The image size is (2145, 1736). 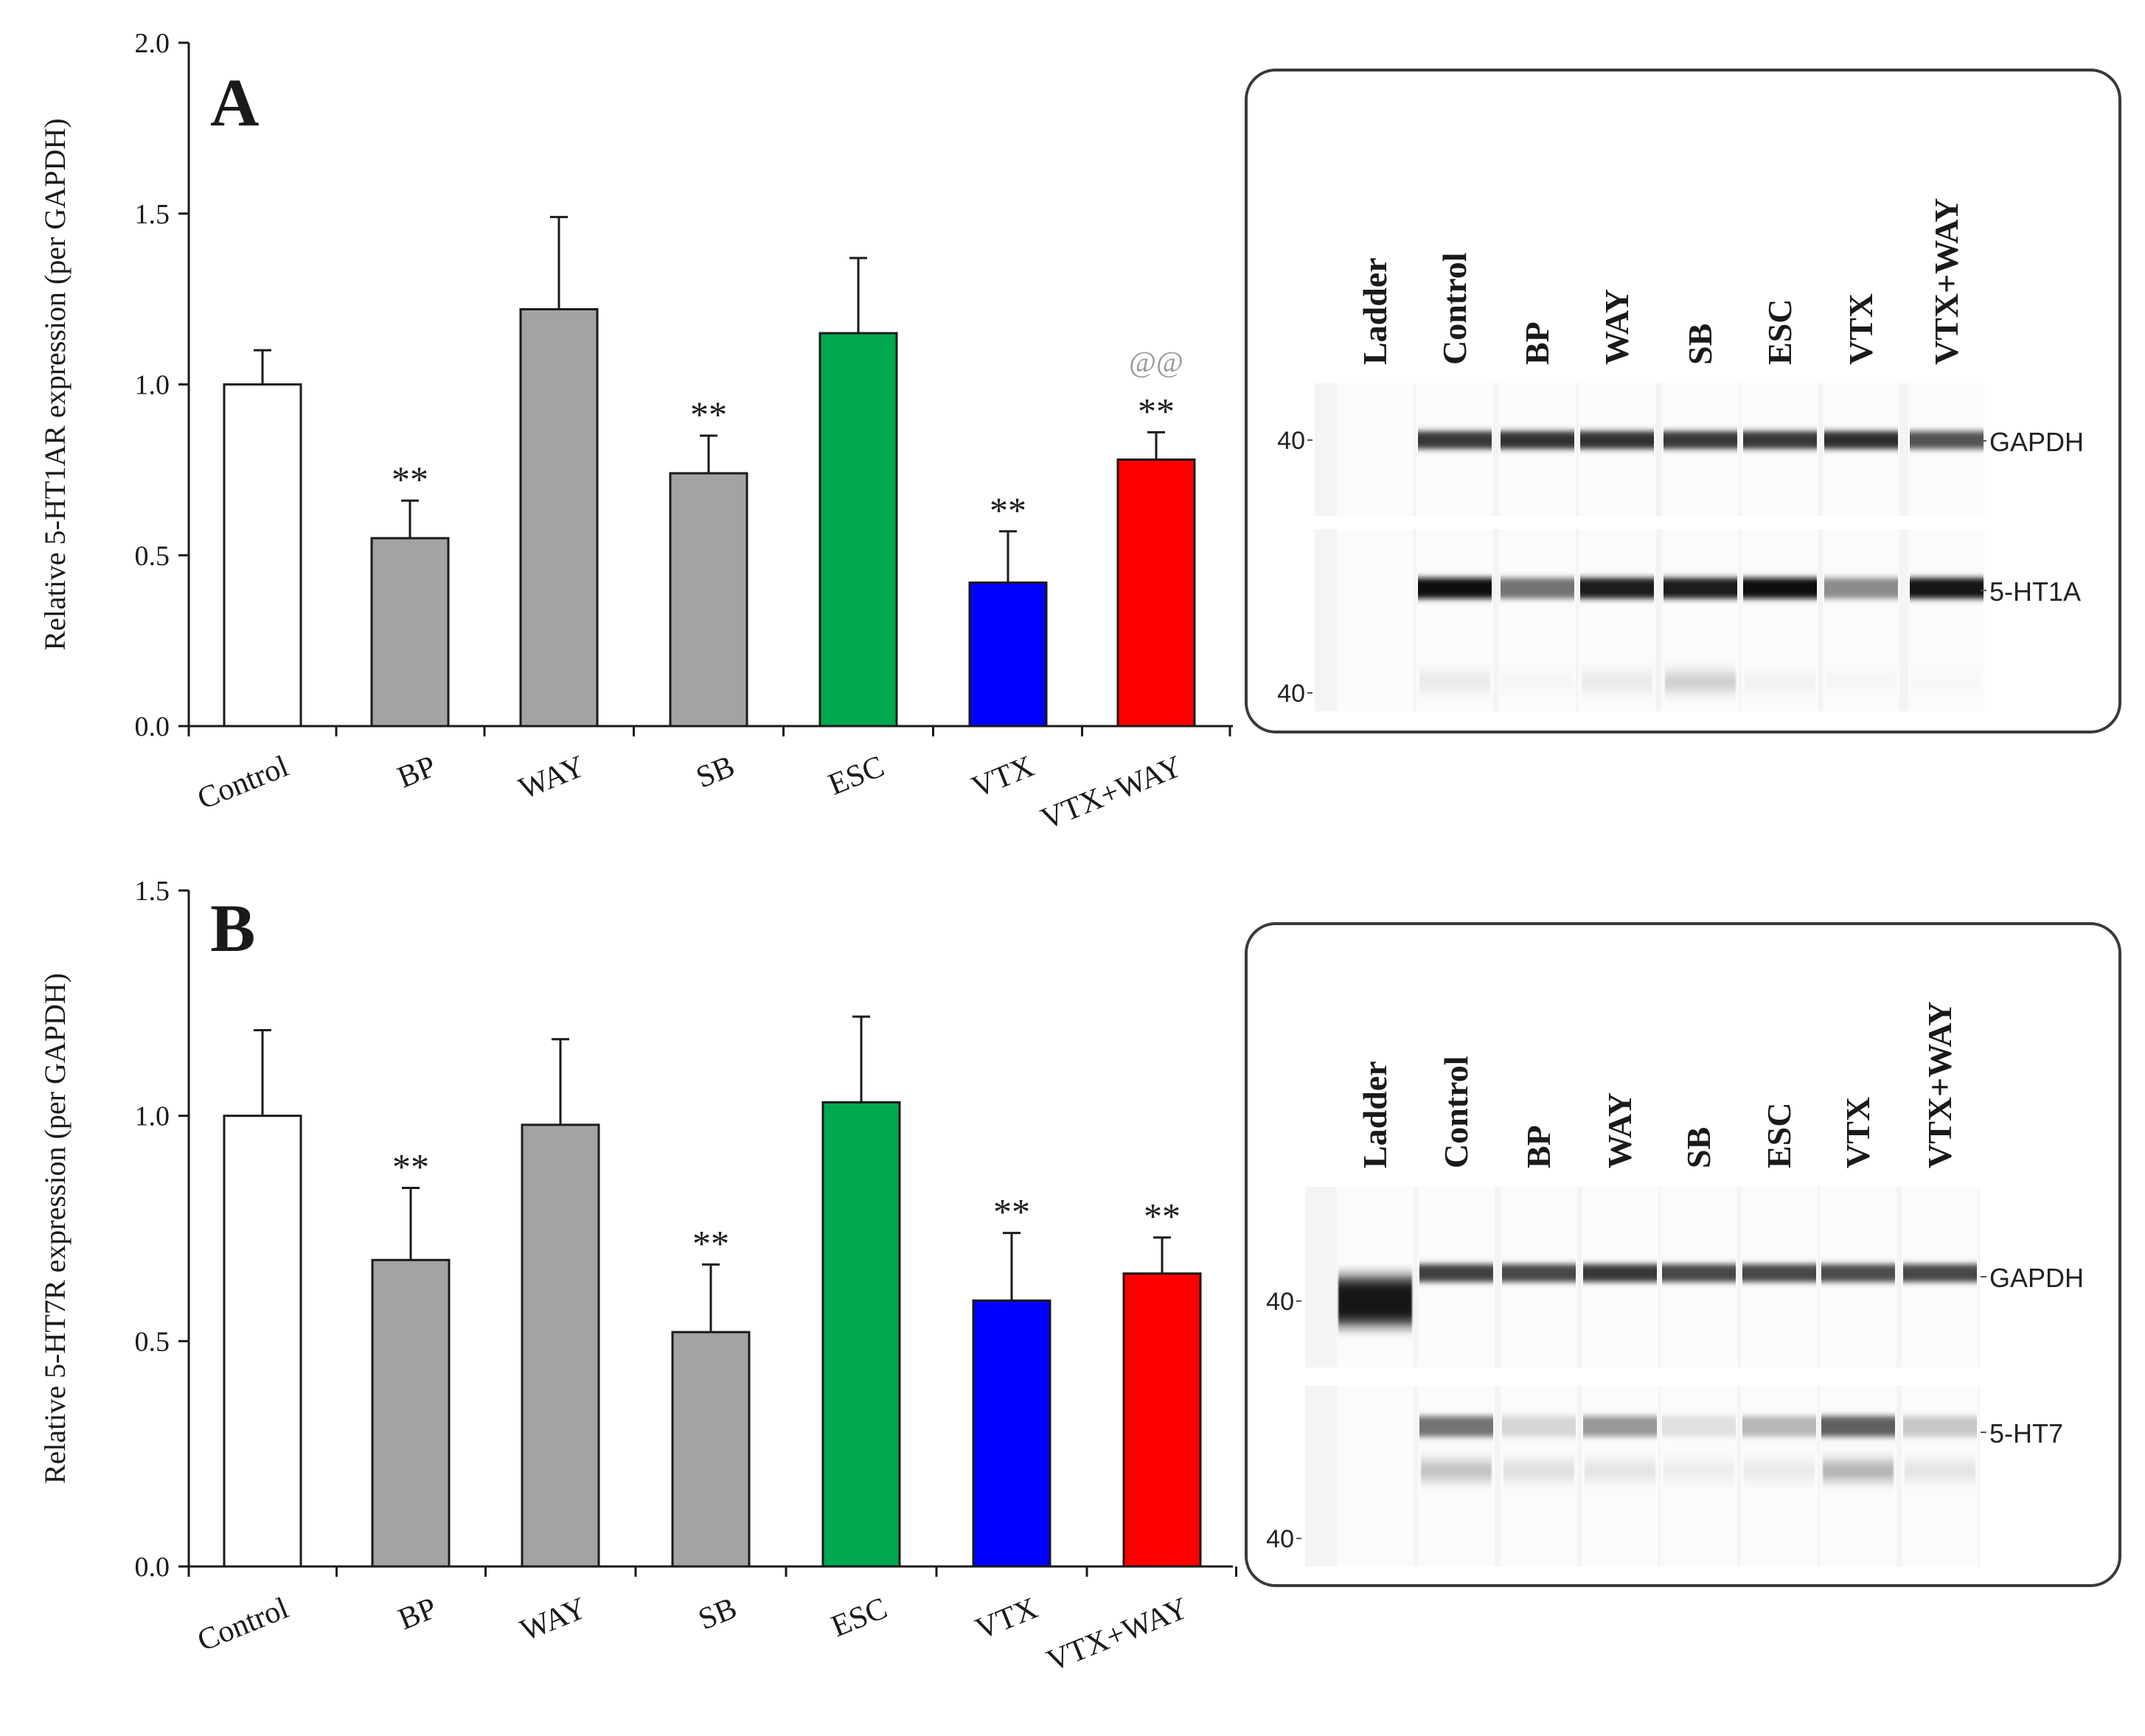 I want to click on significance-marker-secondary: @@, so click(x=1156, y=361).